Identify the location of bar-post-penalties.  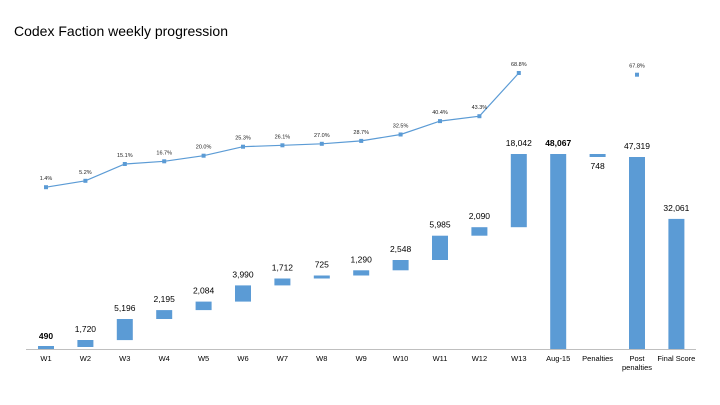
(637, 253).